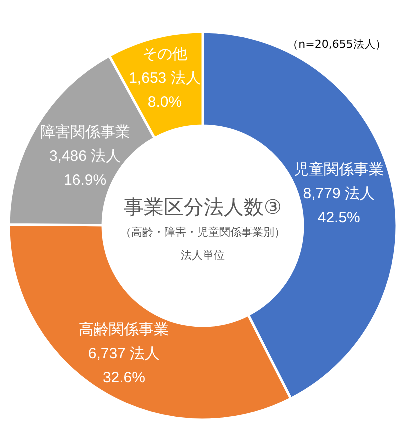 The image size is (410, 442). What do you see at coordinates (124, 330) in the screenshot?
I see `slice-label: 高齢関係事業` at bounding box center [124, 330].